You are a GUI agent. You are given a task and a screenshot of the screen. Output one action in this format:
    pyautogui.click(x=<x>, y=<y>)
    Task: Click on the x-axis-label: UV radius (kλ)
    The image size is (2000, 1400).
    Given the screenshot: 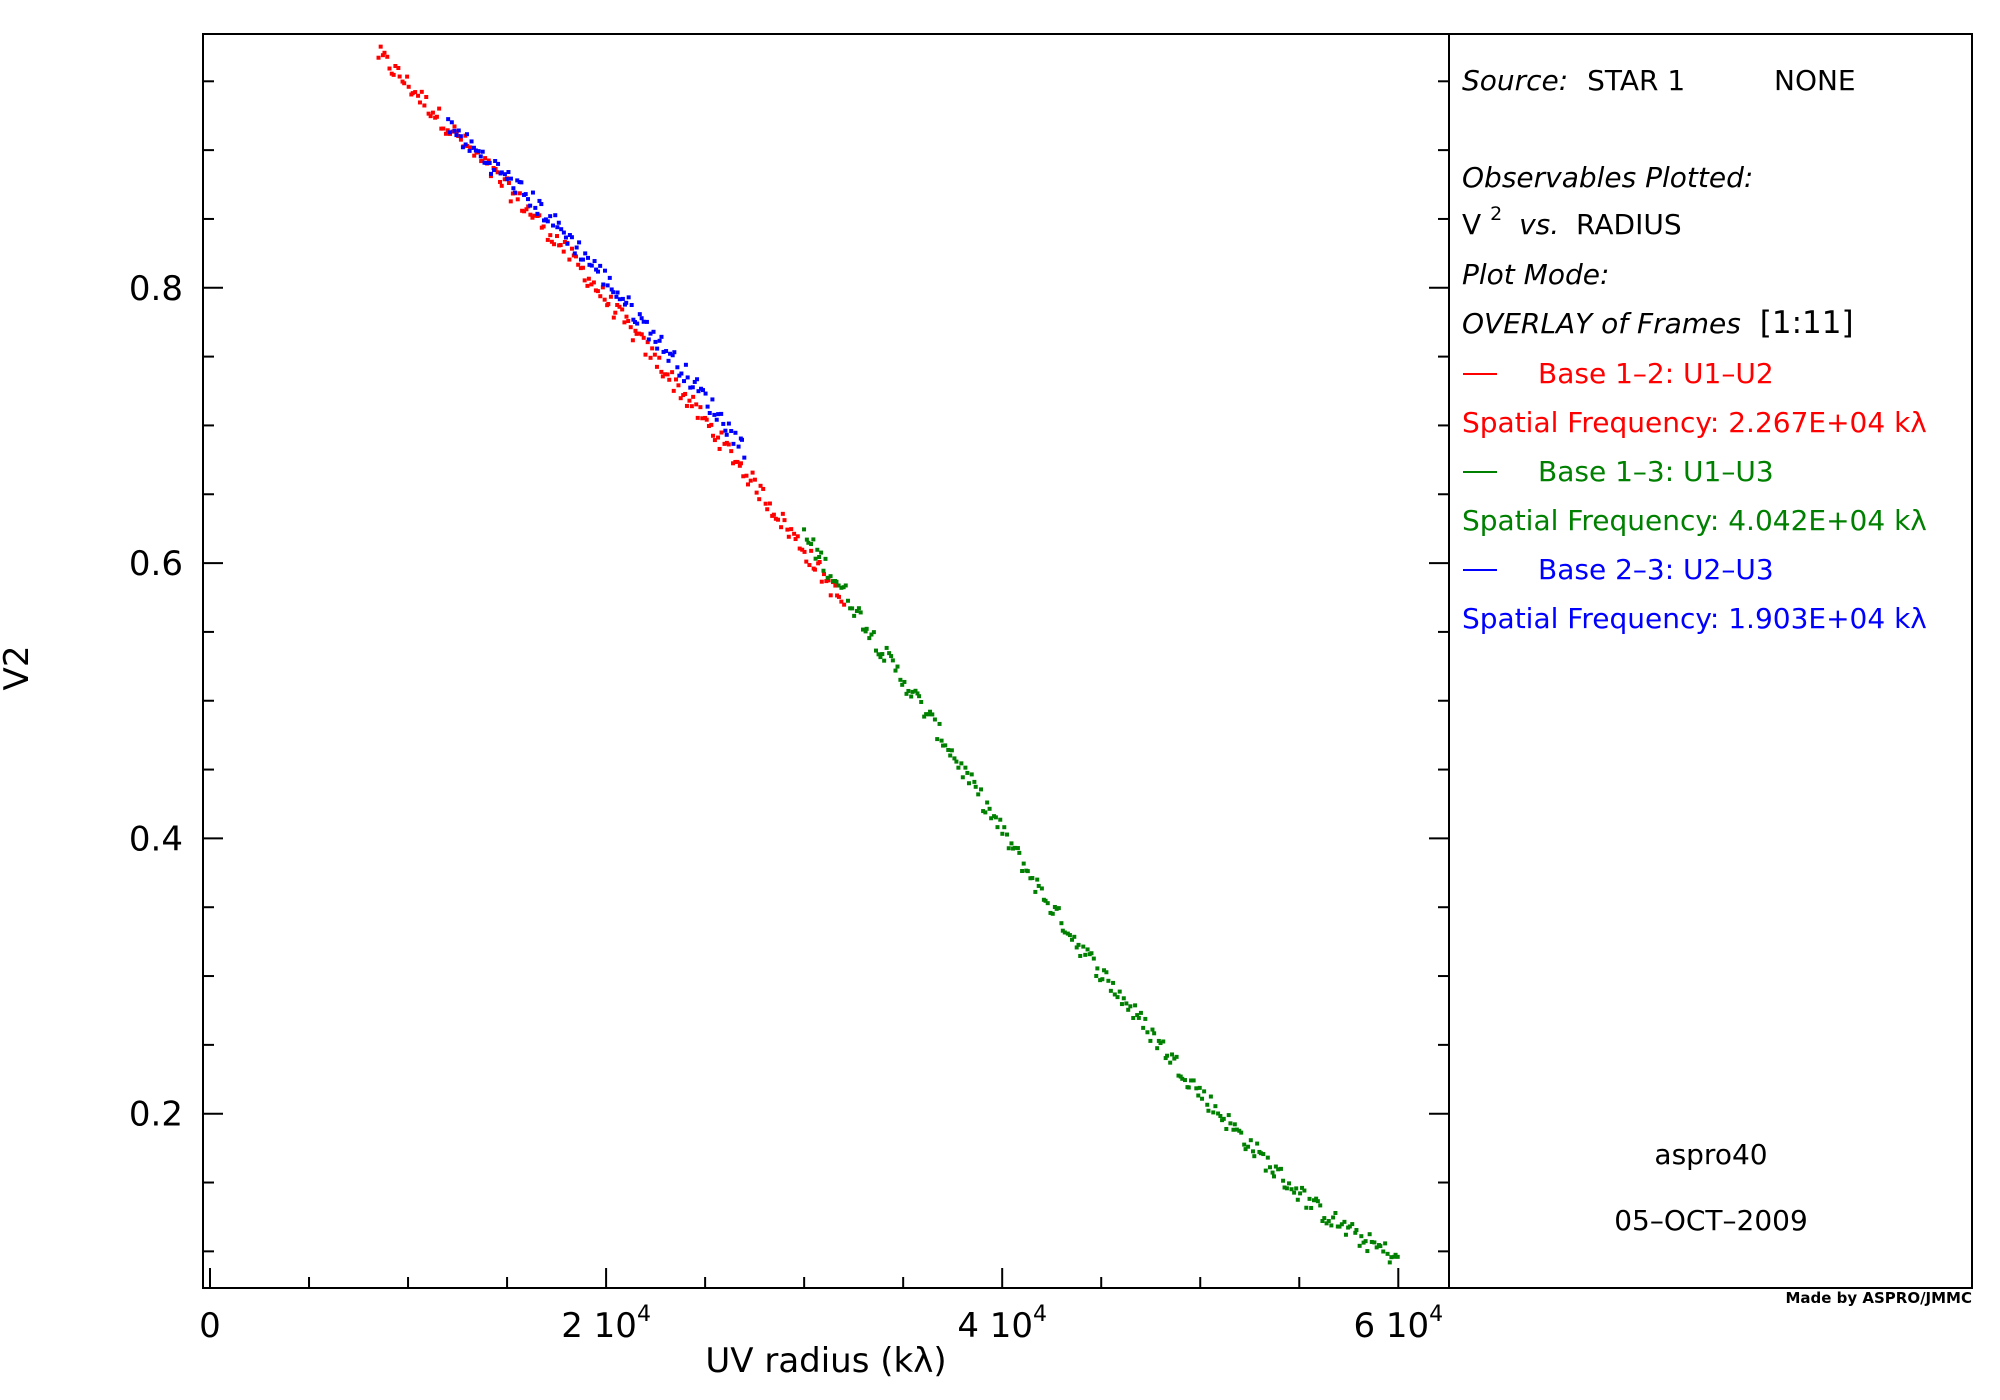 What is the action you would take?
    pyautogui.click(x=825, y=1361)
    